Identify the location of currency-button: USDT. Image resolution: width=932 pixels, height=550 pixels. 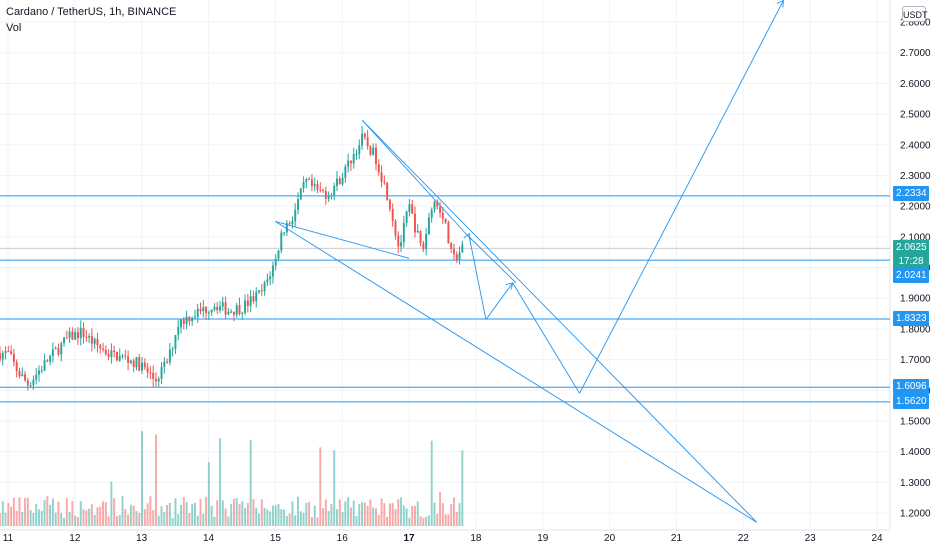
(915, 14).